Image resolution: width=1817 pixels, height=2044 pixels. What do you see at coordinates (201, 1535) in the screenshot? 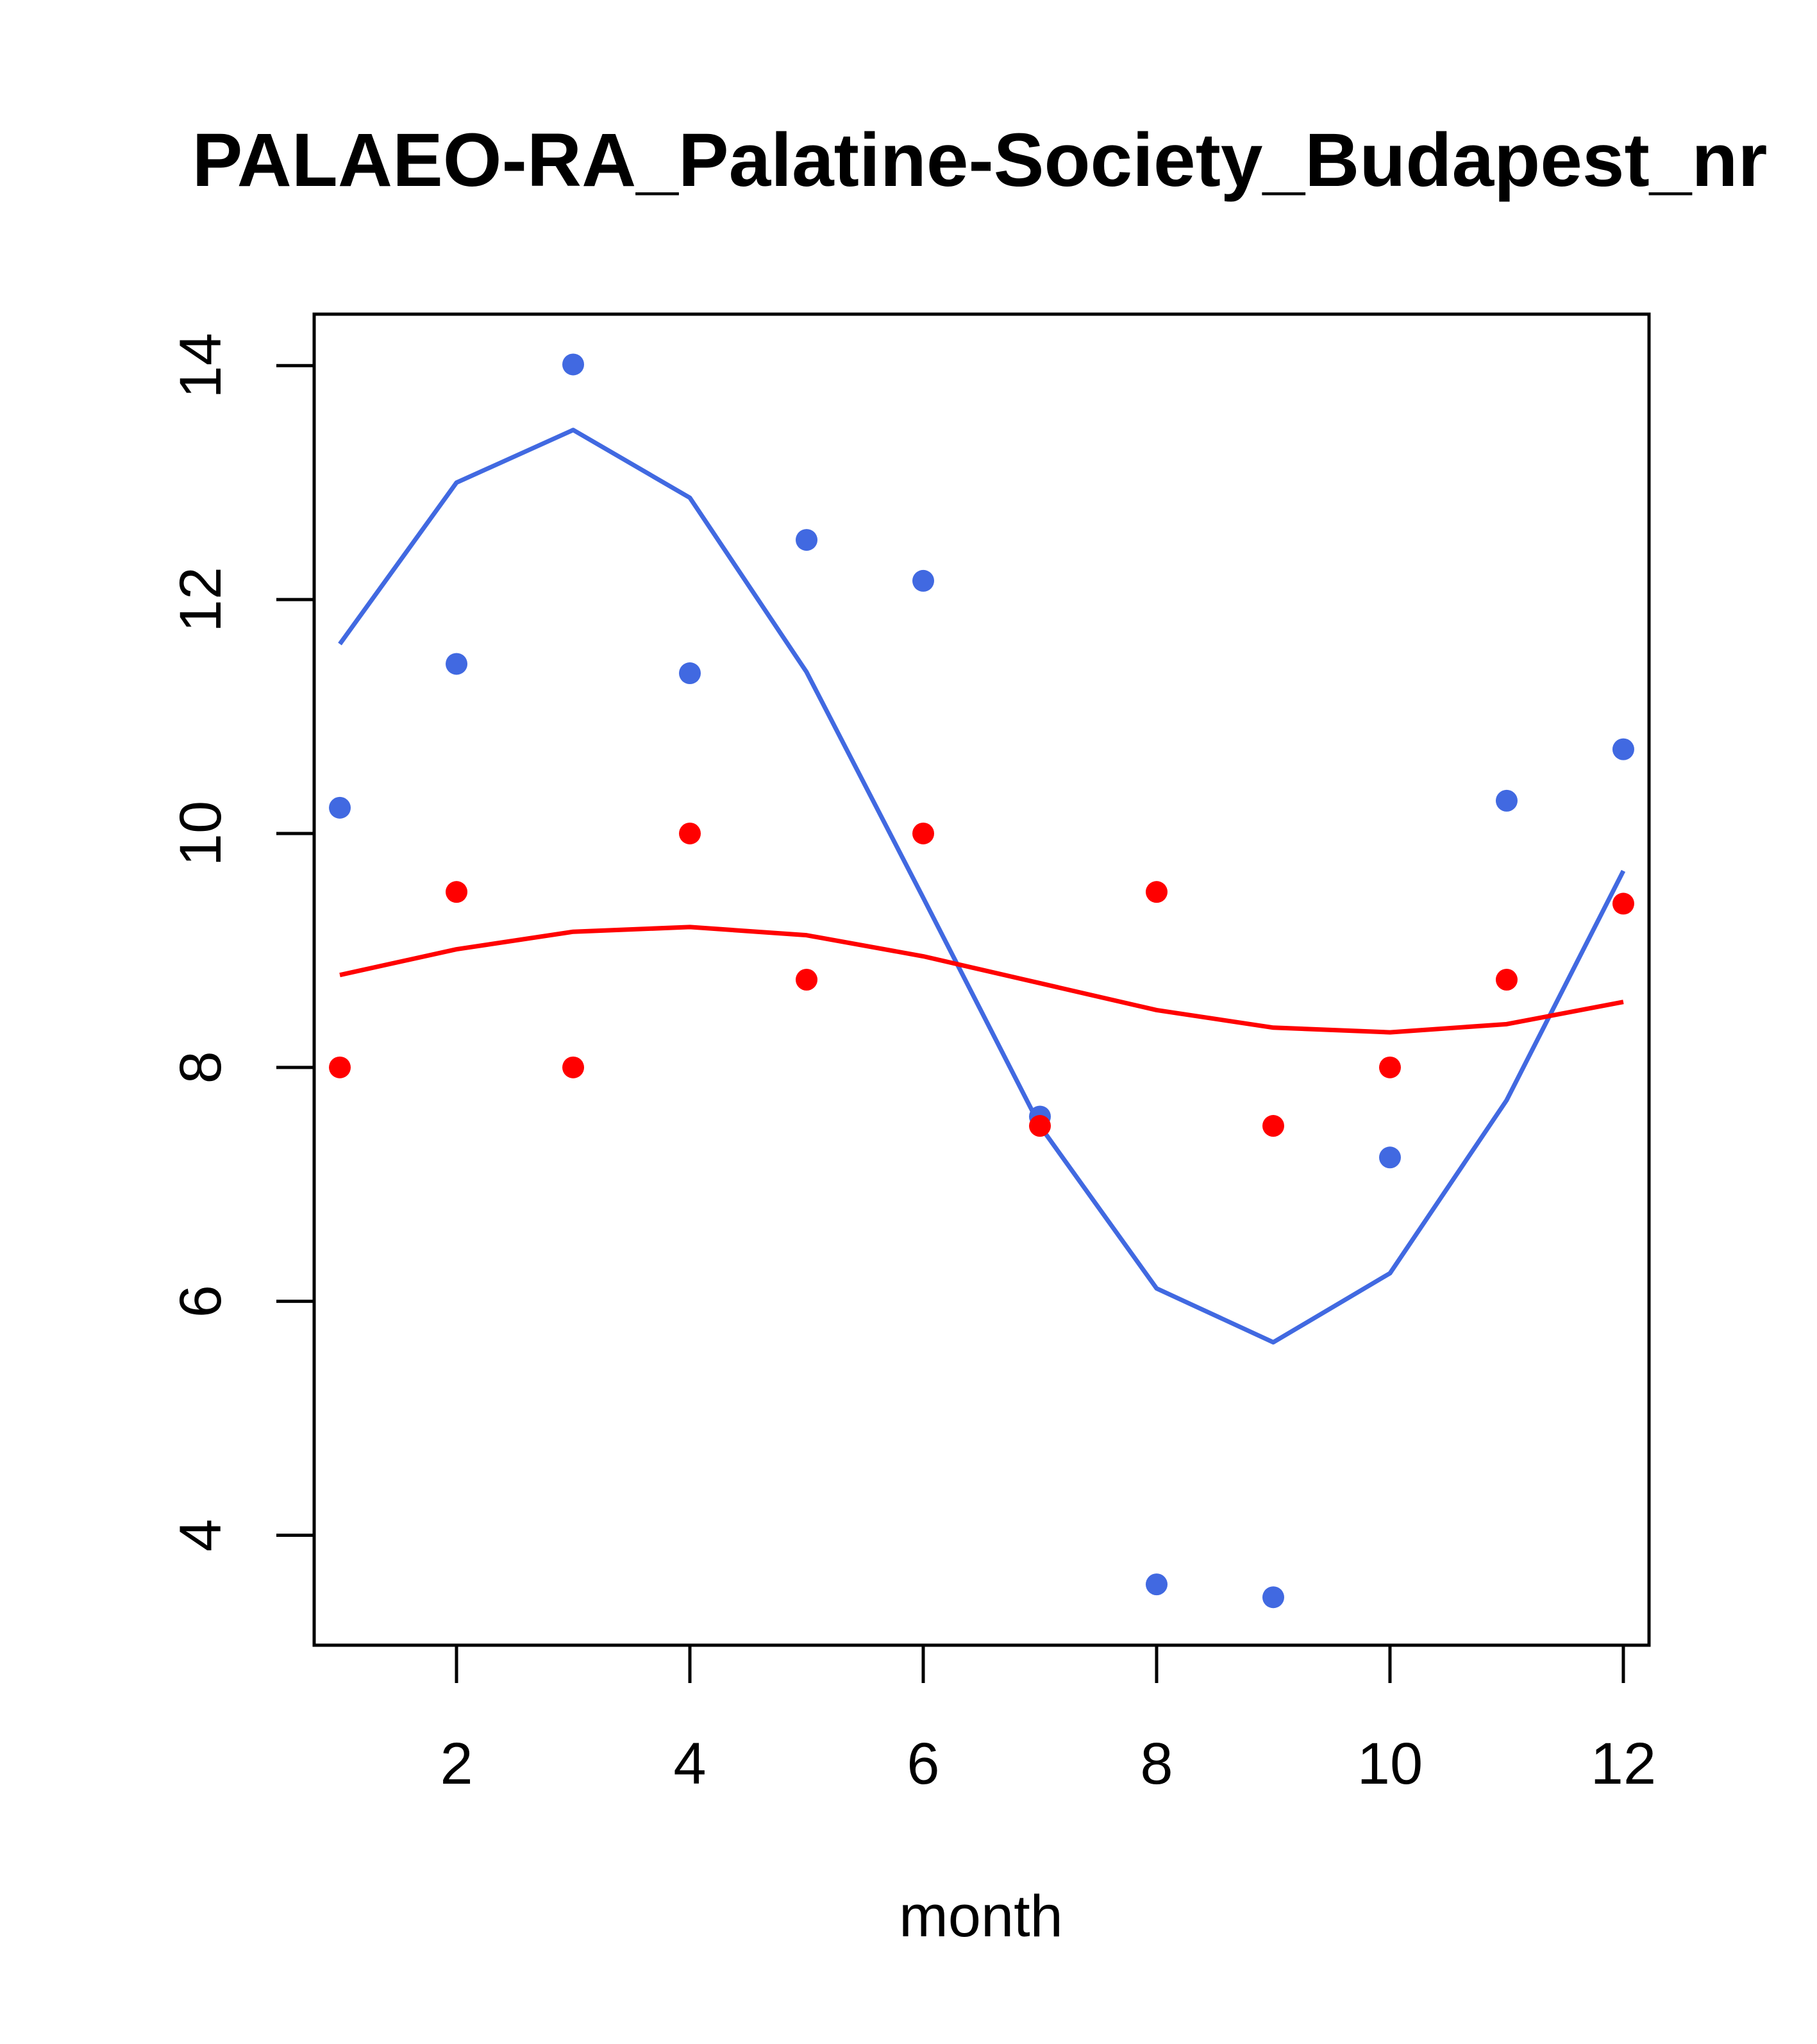
I see `y-tick-label: 4` at bounding box center [201, 1535].